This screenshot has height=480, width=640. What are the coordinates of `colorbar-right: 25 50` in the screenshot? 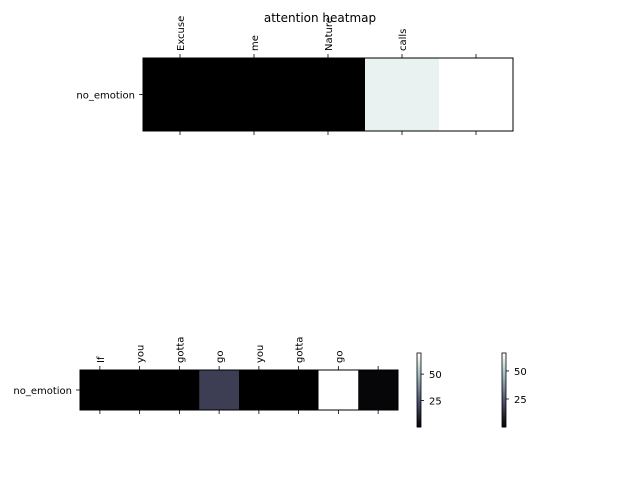 It's located at (514, 390).